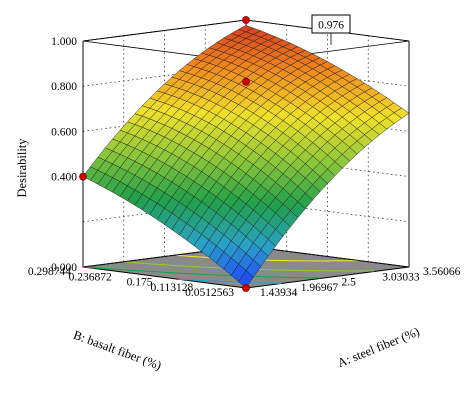  What do you see at coordinates (246, 279) in the screenshot?
I see `surface-patch` at bounding box center [246, 279].